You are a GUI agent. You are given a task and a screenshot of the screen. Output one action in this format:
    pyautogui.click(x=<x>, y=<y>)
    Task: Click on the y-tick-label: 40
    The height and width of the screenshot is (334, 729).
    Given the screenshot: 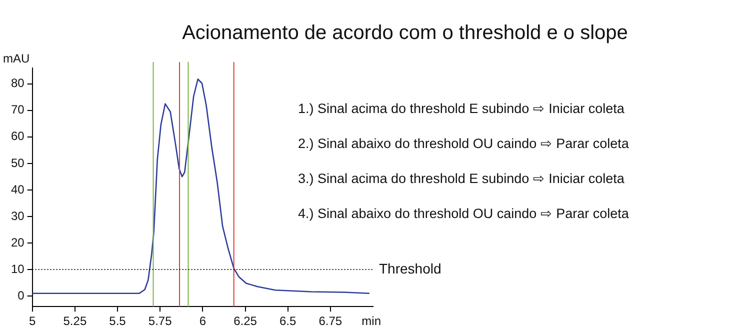 What is the action you would take?
    pyautogui.click(x=17, y=189)
    